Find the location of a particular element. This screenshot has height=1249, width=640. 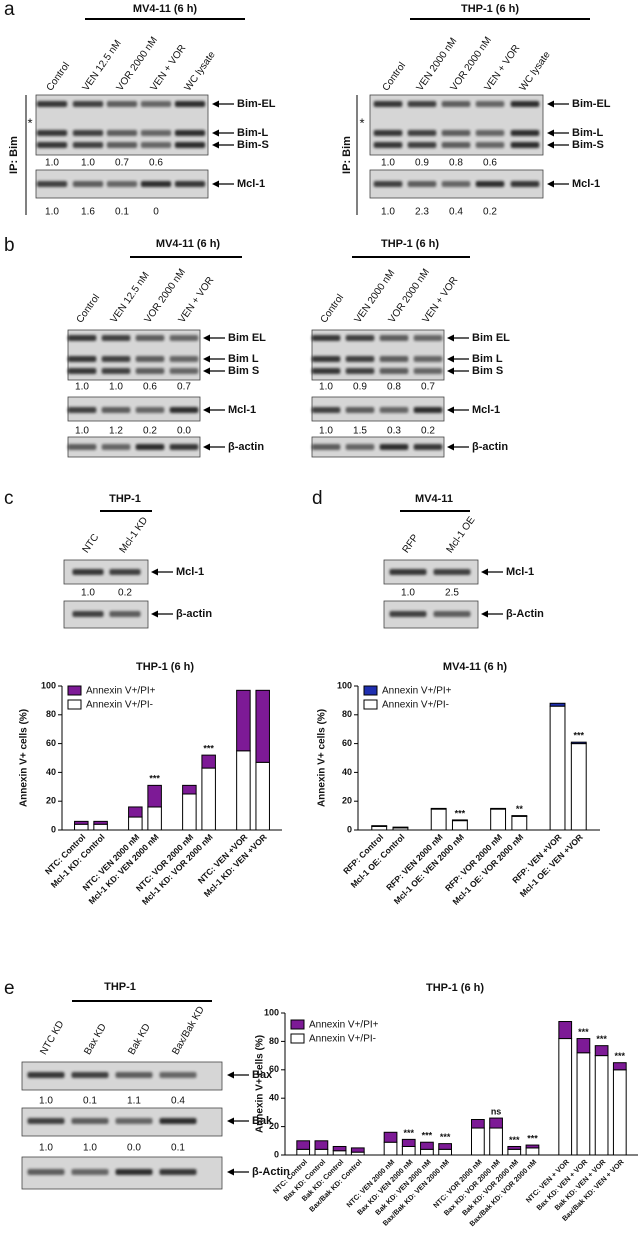

band-label: Bak is located at coordinates (262, 1121).